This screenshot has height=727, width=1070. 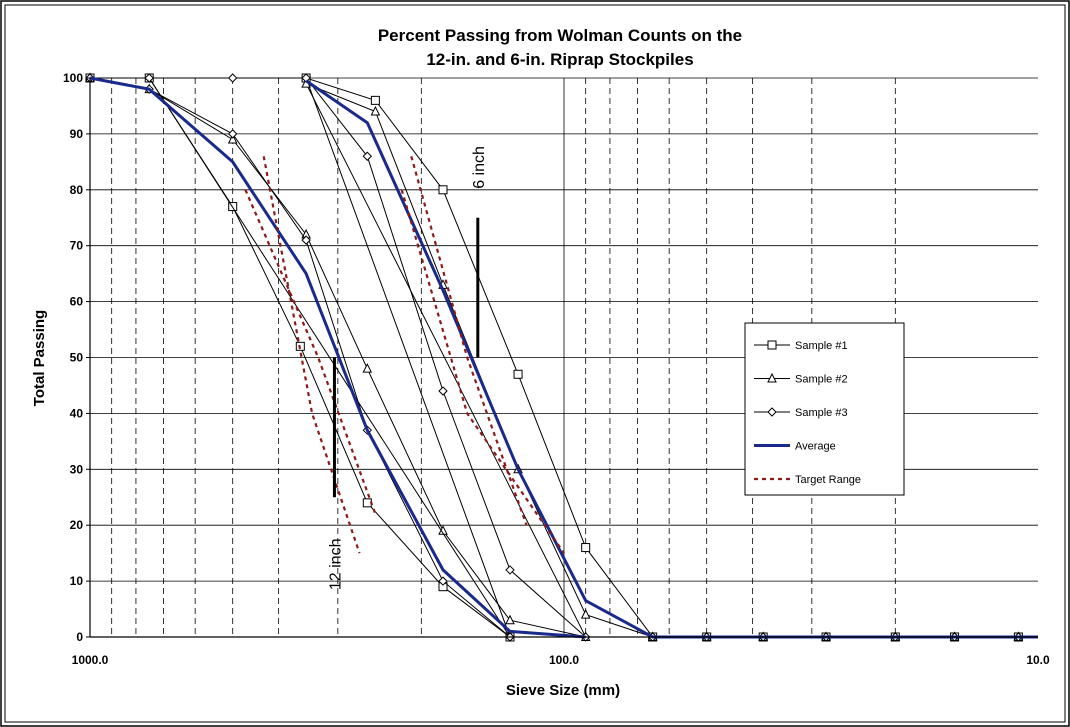 What do you see at coordinates (77, 581) in the screenshot?
I see `y-tick-label: 10` at bounding box center [77, 581].